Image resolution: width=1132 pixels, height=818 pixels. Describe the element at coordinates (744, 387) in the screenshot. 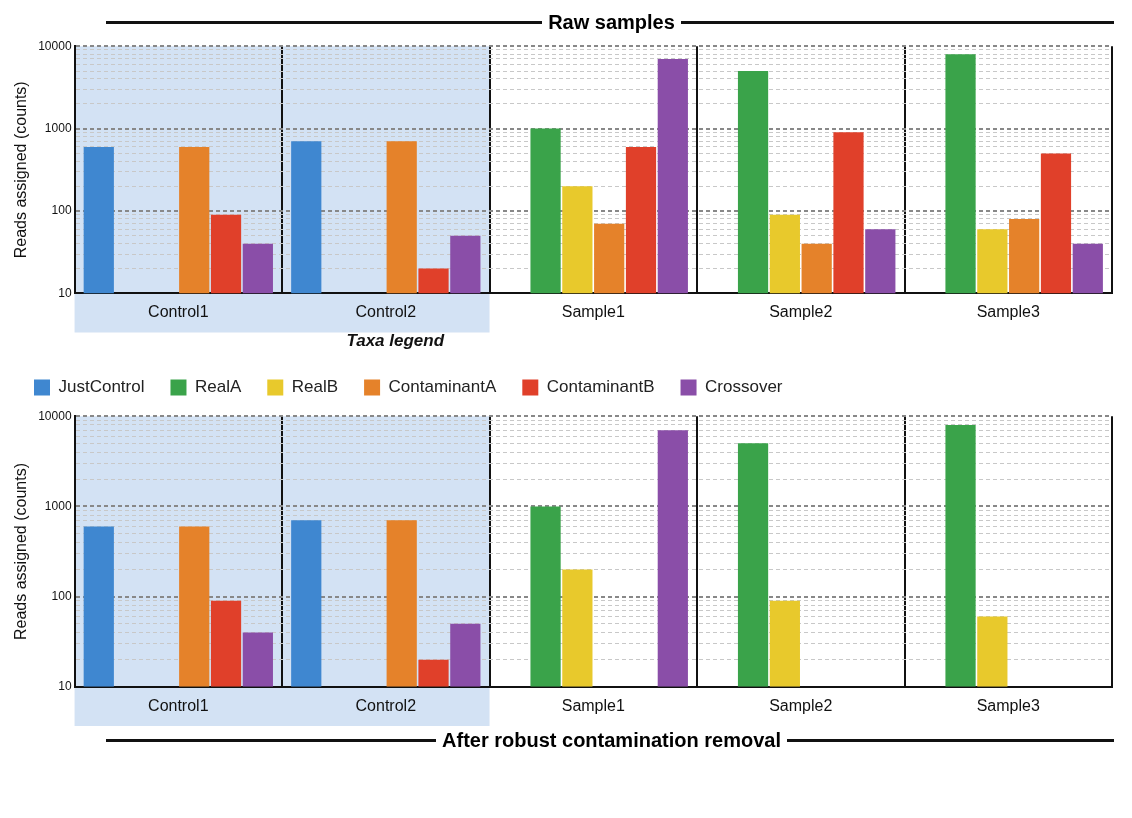

I see `legend-label: Crossover` at that location.